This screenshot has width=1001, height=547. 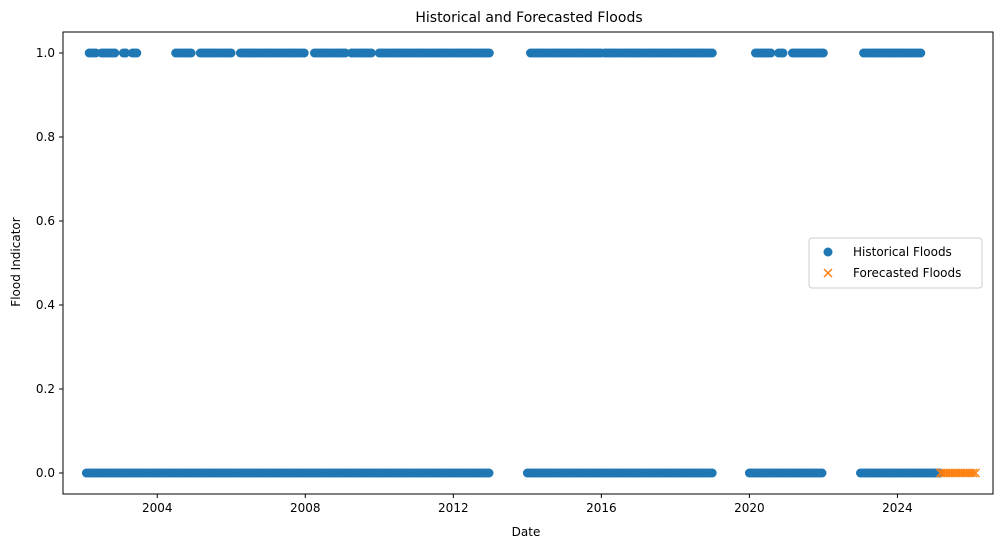 I want to click on y-axis: 0.0 0.2 0.4 0.6 0.8 1.0, so click(x=49, y=263).